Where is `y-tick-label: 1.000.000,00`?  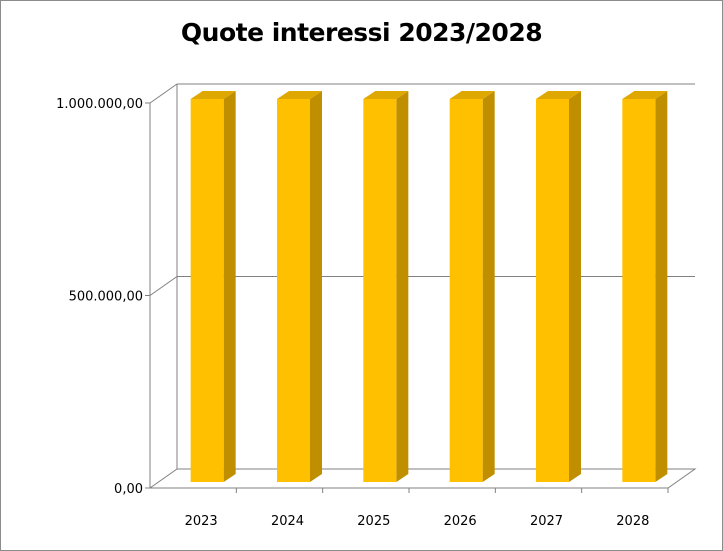 y-tick-label: 1.000.000,00 is located at coordinates (99, 104).